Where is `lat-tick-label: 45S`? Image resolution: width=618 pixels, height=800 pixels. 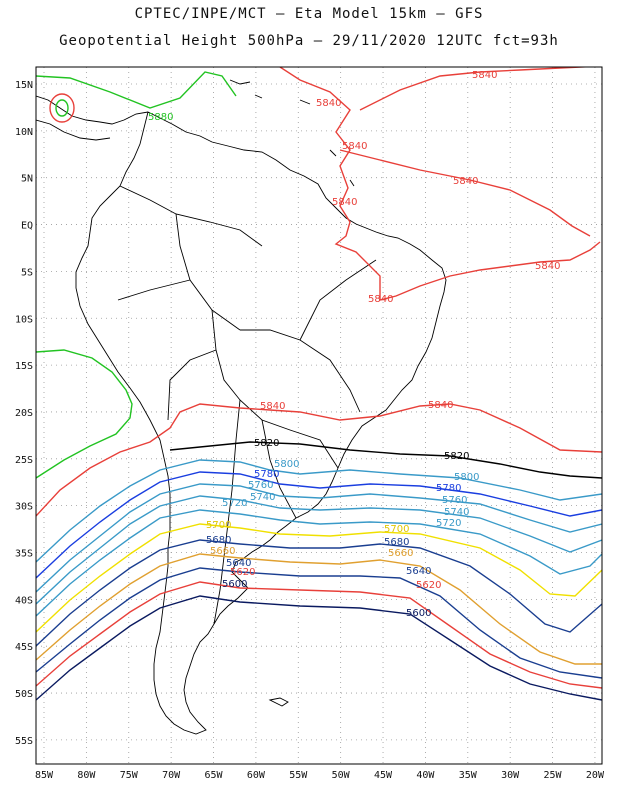 lat-tick-label: 45S is located at coordinates (24, 647).